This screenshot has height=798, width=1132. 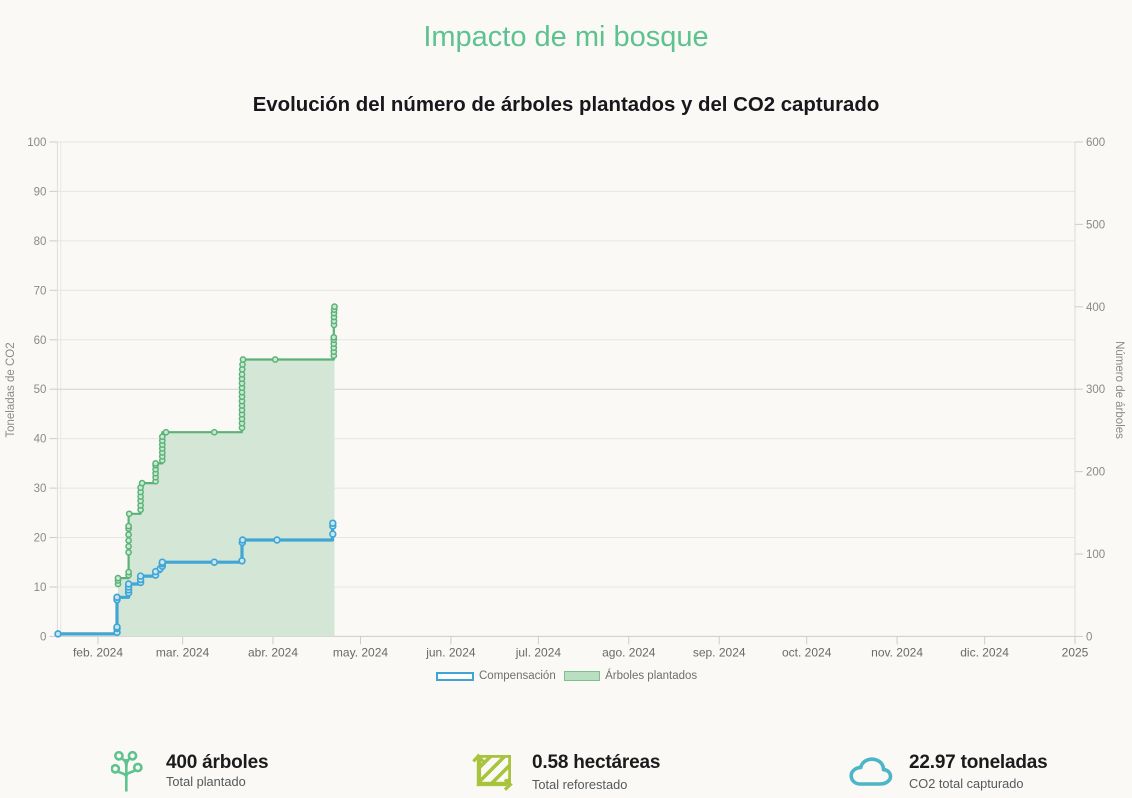 What do you see at coordinates (360, 652) in the screenshot?
I see `svg-text: may. 2024` at bounding box center [360, 652].